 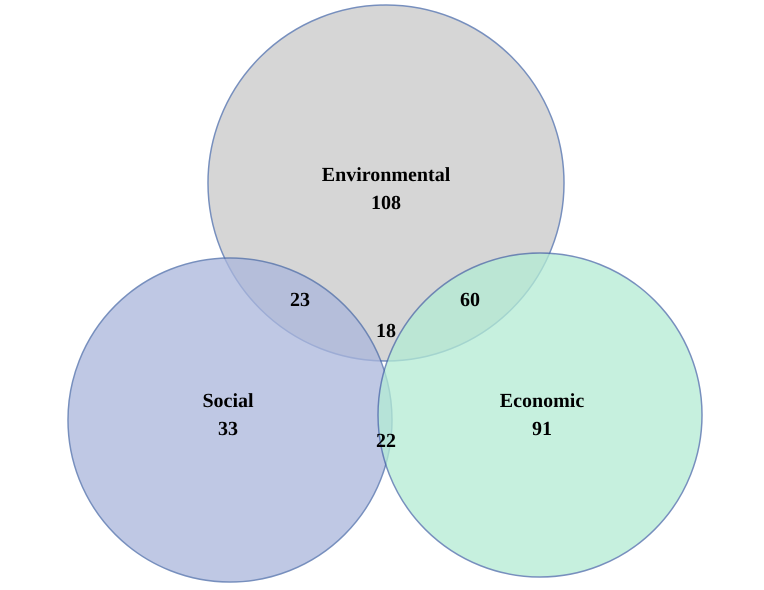 What do you see at coordinates (470, 300) in the screenshot?
I see `text: 60` at bounding box center [470, 300].